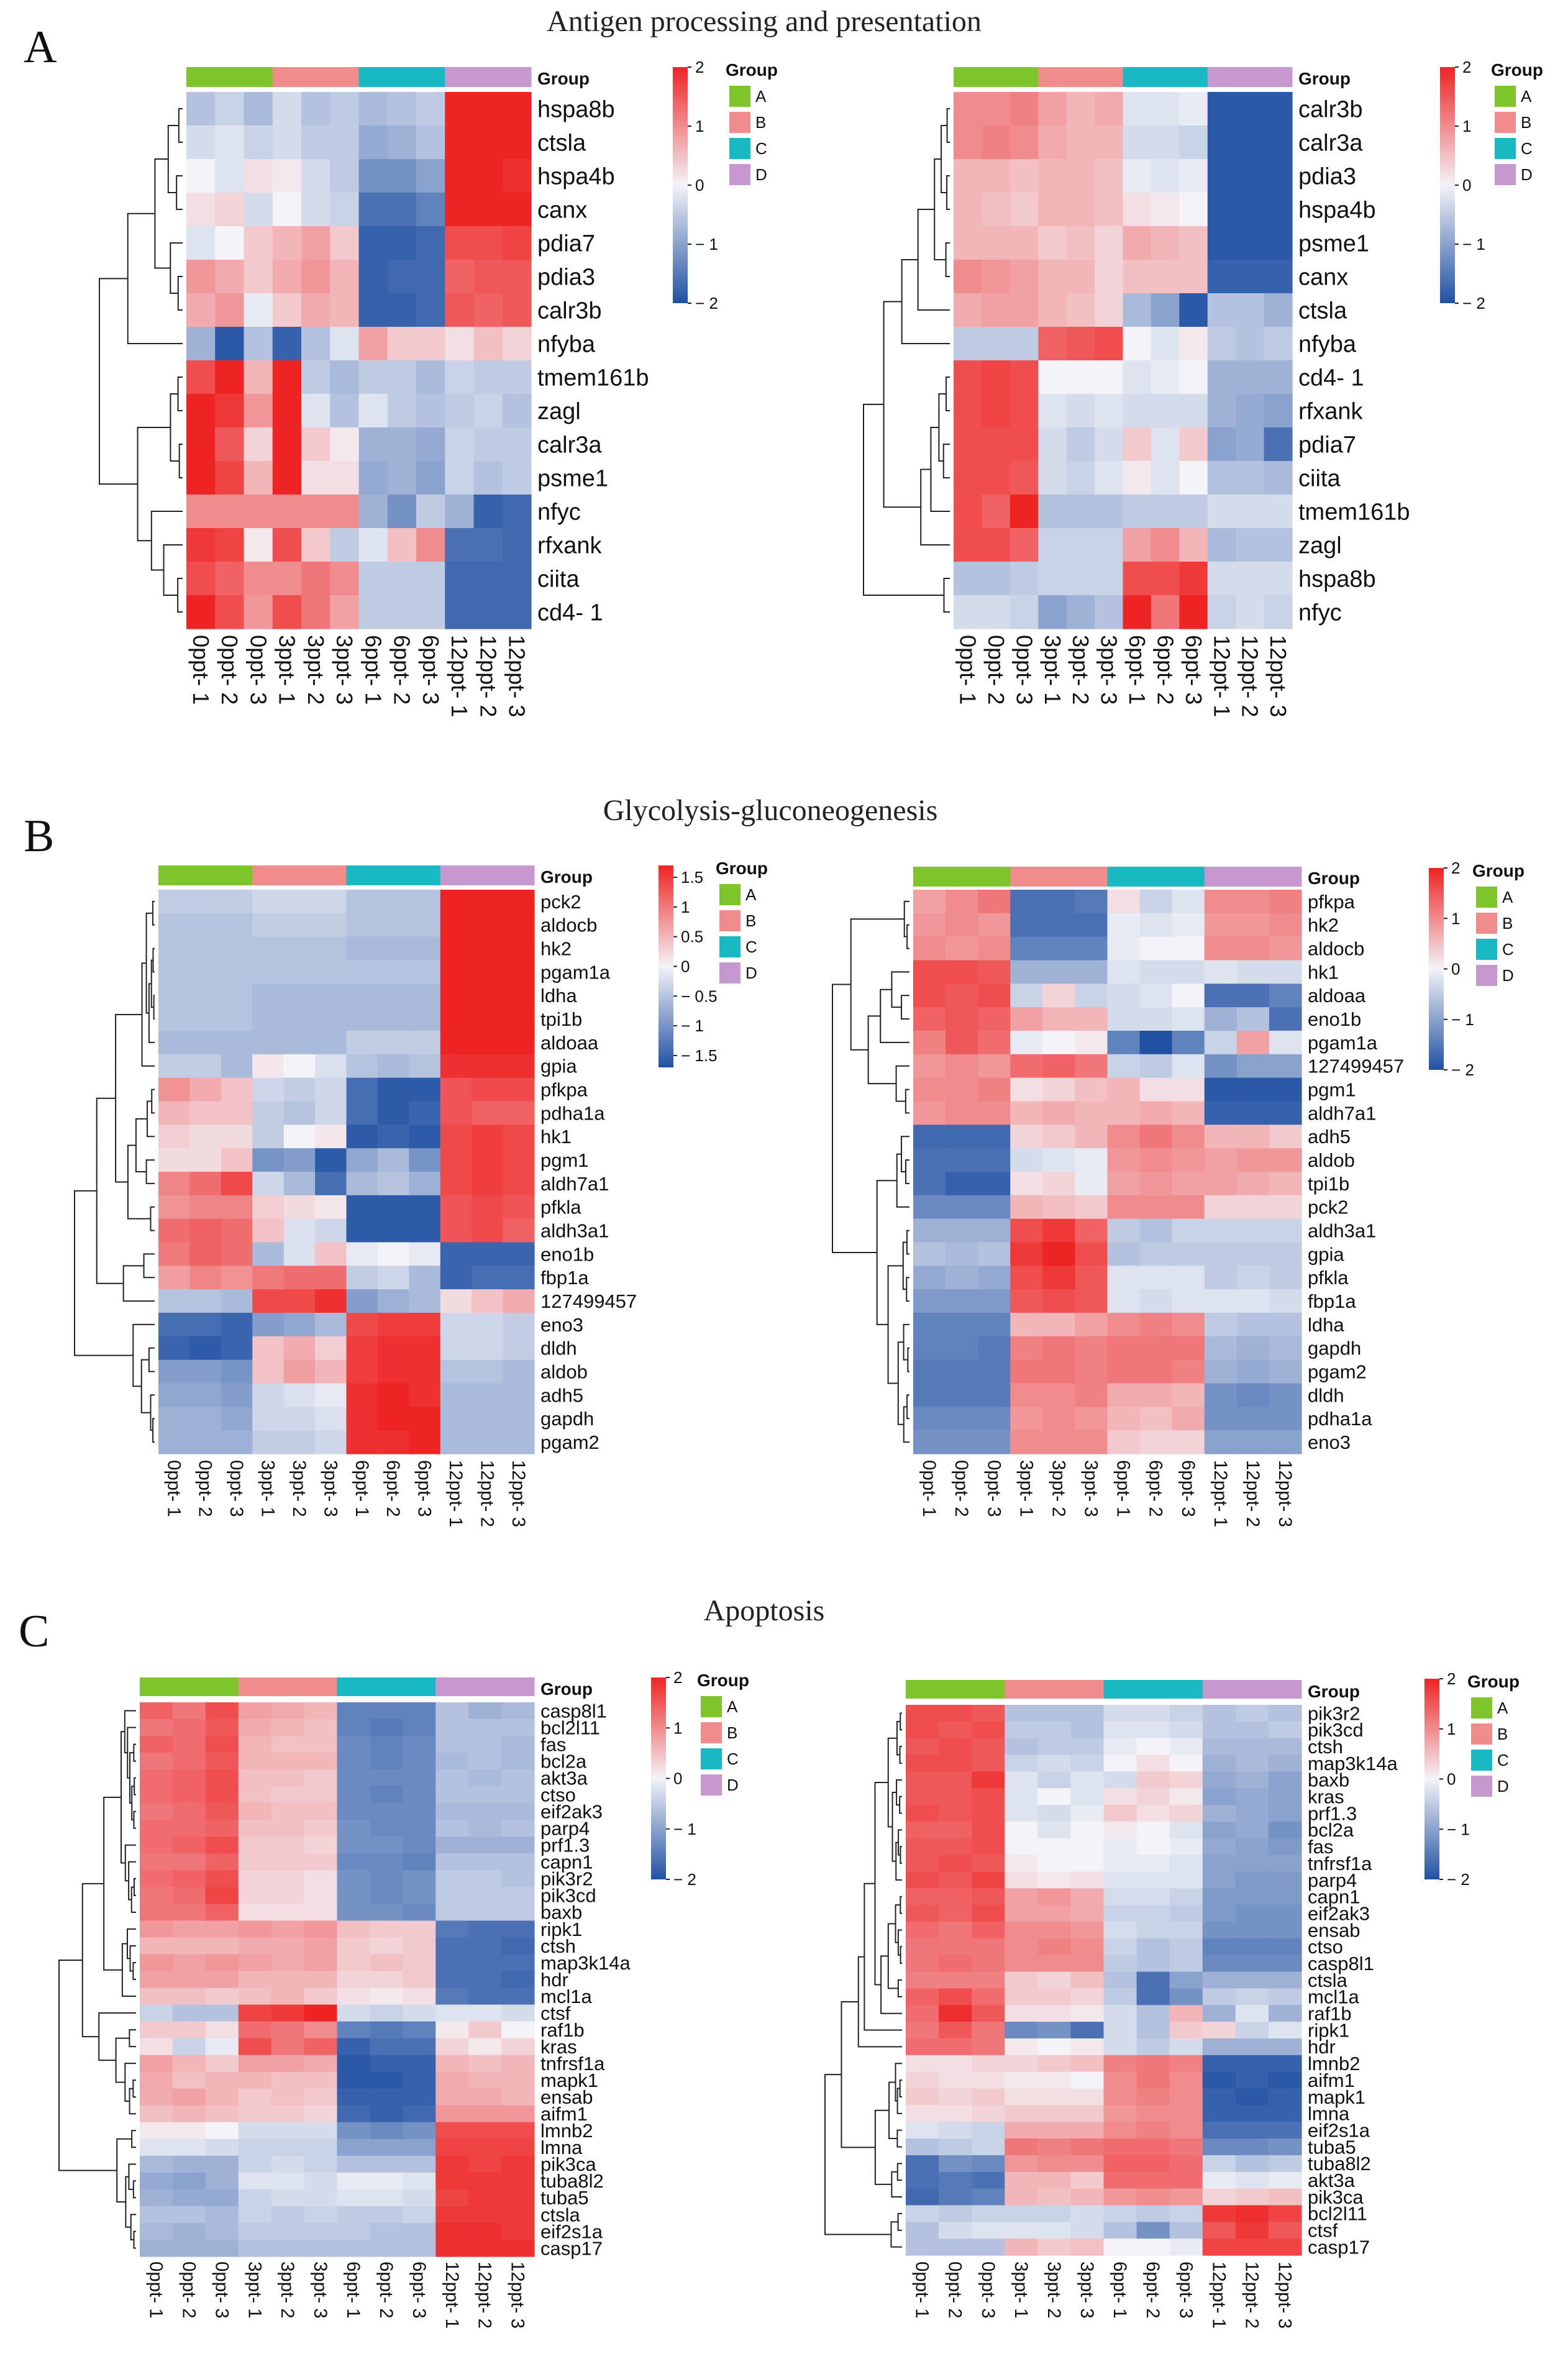 This screenshot has width=1568, height=2364. I want to click on group-legend-label-a: A, so click(761, 96).